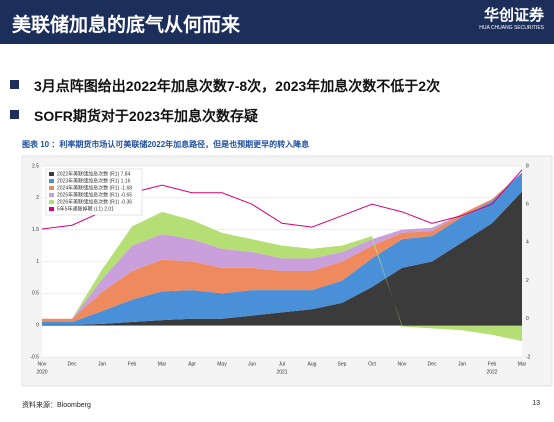 Image resolution: width=554 pixels, height=422 pixels. Describe the element at coordinates (192, 364) in the screenshot. I see `x-tick-label: Apr` at that location.